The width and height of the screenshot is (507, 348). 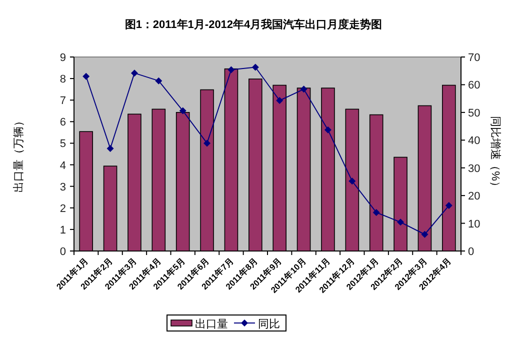 What do you see at coordinates (474, 224) in the screenshot?
I see `y2-tick-label: 10` at bounding box center [474, 224].